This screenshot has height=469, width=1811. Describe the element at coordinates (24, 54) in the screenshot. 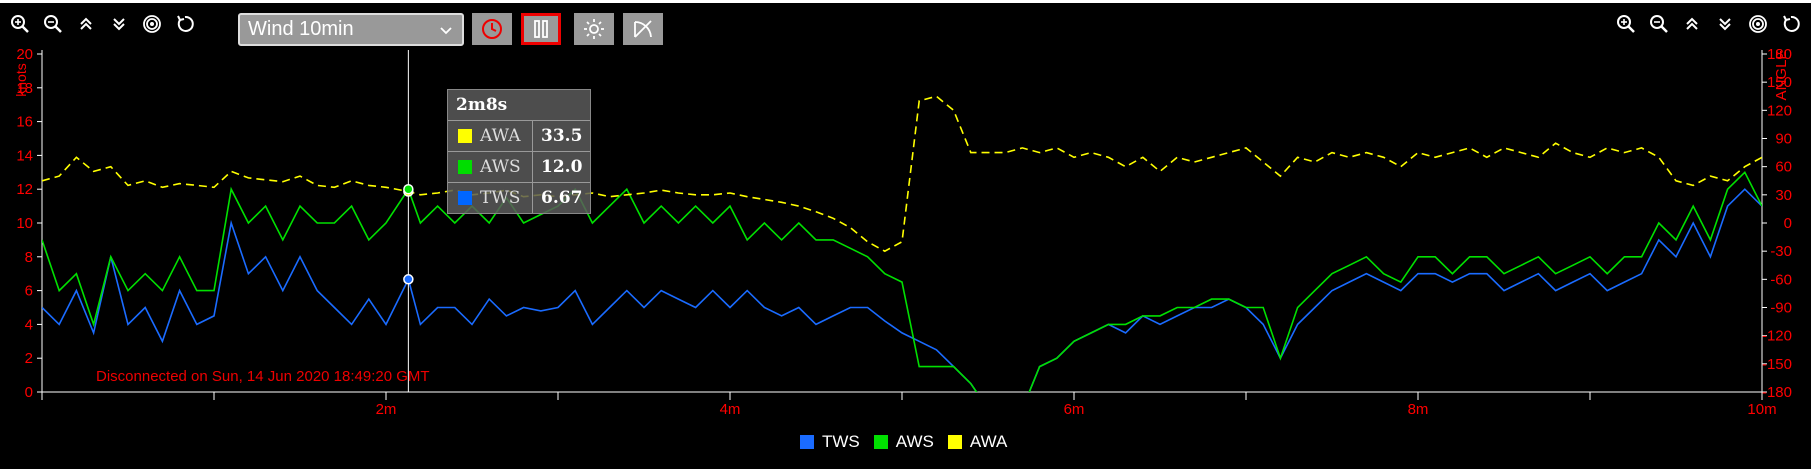

I see `y-tick-label: 20` at that location.